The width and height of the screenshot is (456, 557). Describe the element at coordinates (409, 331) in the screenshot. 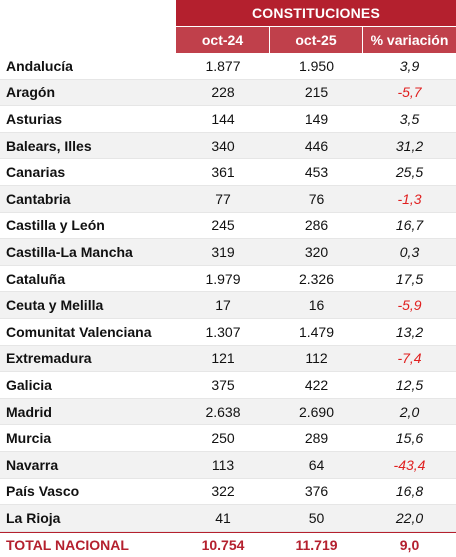

I see `value-variation: 13,2` at that location.